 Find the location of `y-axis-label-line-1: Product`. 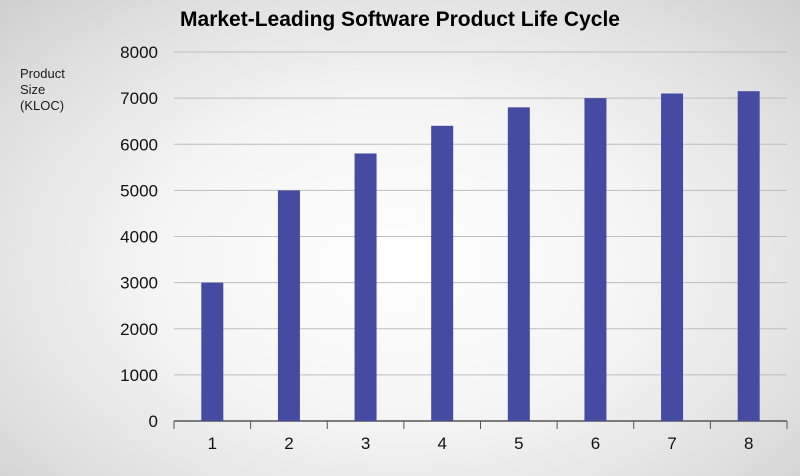

y-axis-label-line-1: Product is located at coordinates (42, 73).